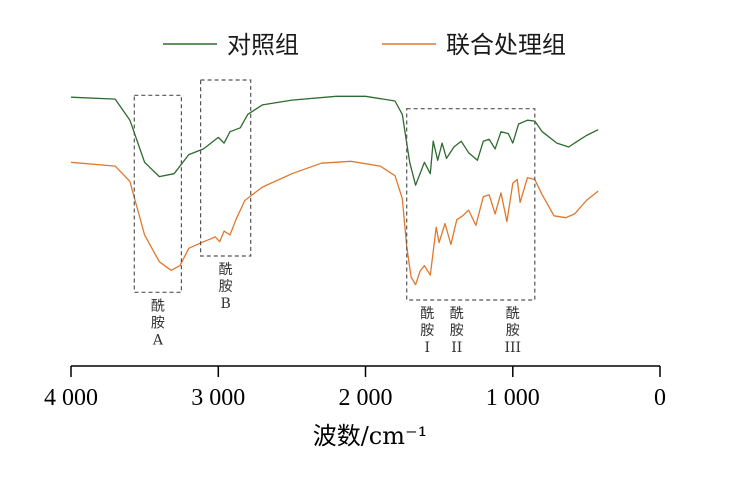 Image resolution: width=736 pixels, height=484 pixels. Describe the element at coordinates (366, 398) in the screenshot. I see `x-tick-label-2: 2 000` at that location.